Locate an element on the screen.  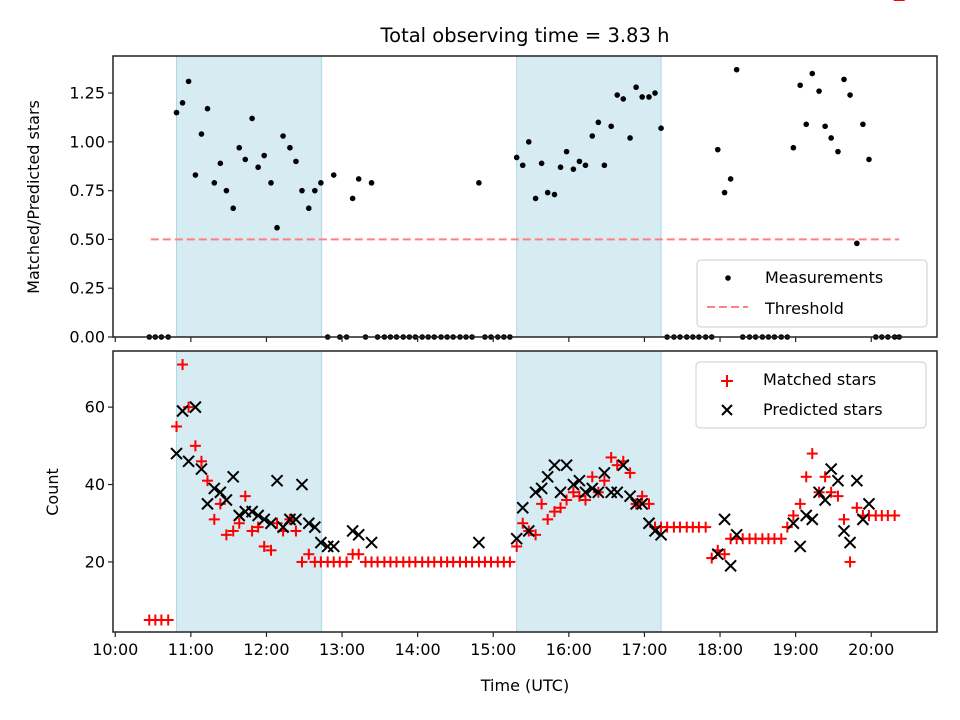
y-tick-label: 1.25 is located at coordinates (87, 93).